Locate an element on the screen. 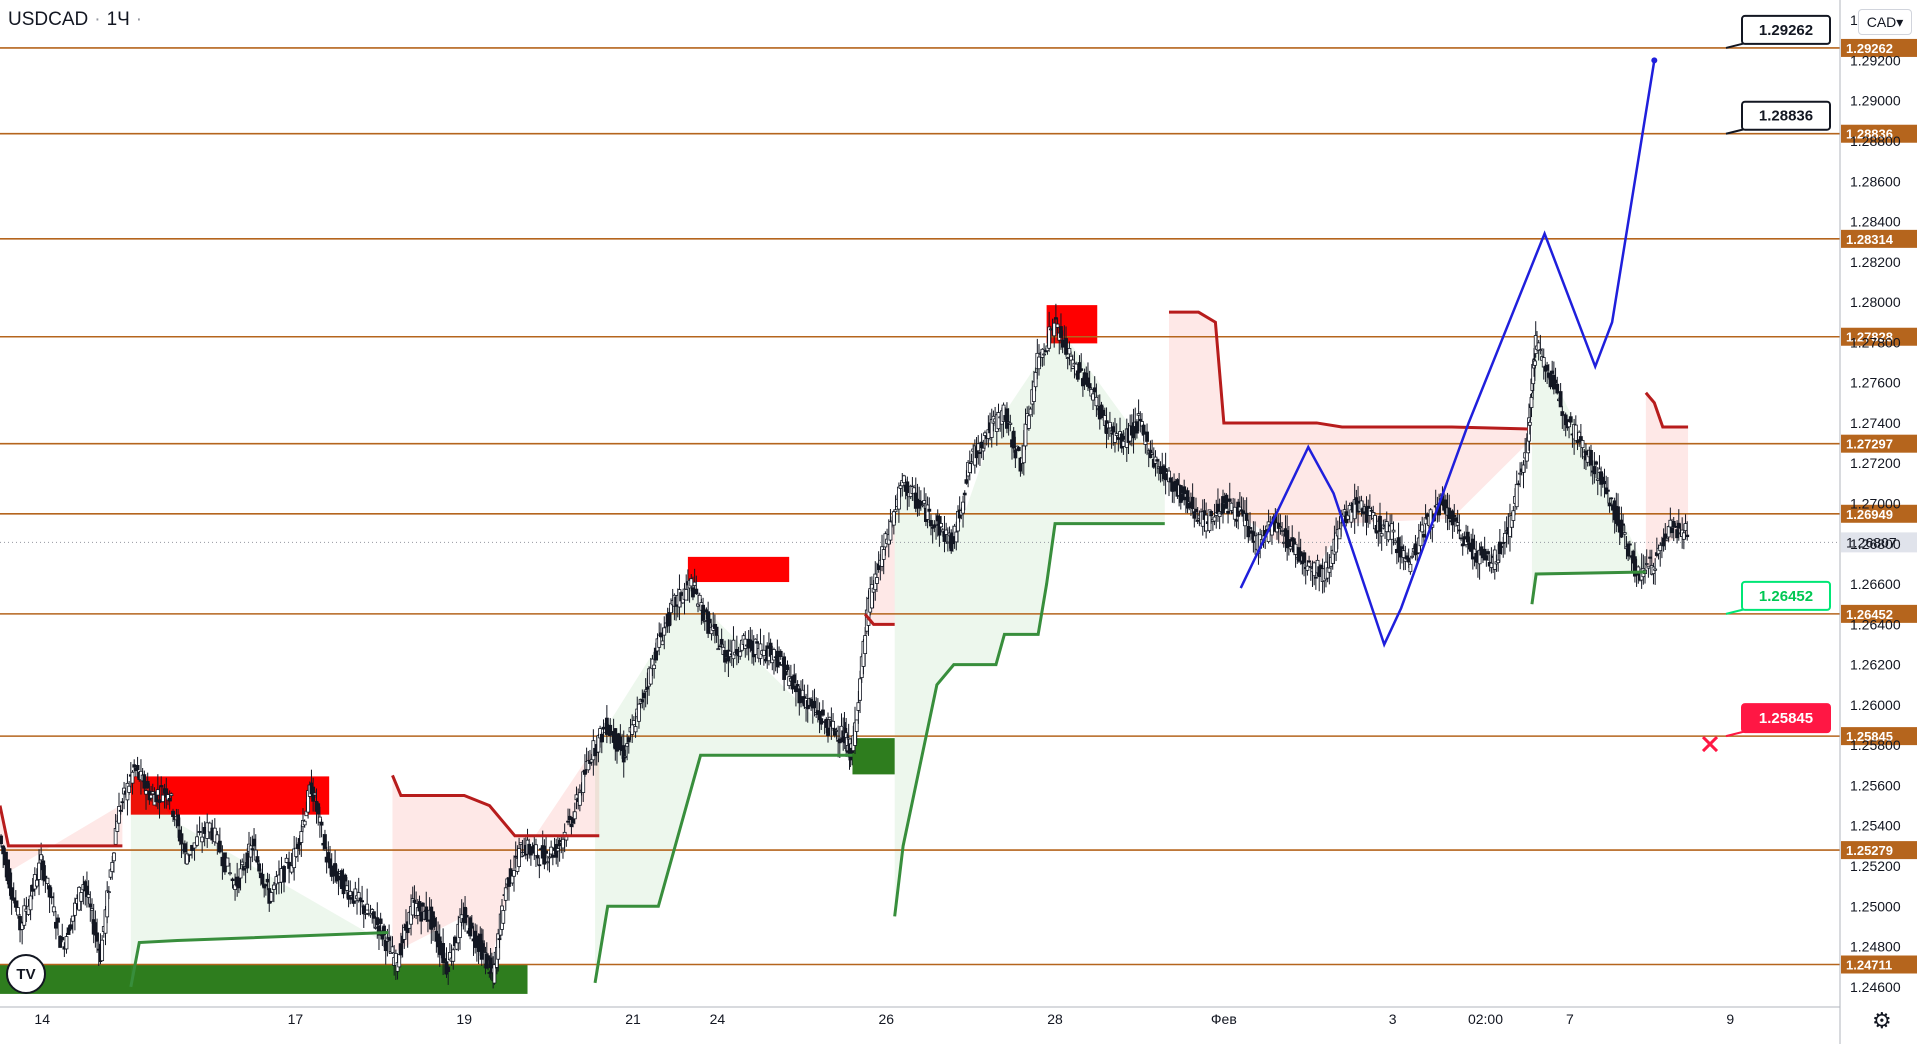  currency-selector: CAD ▾ is located at coordinates (1885, 22).